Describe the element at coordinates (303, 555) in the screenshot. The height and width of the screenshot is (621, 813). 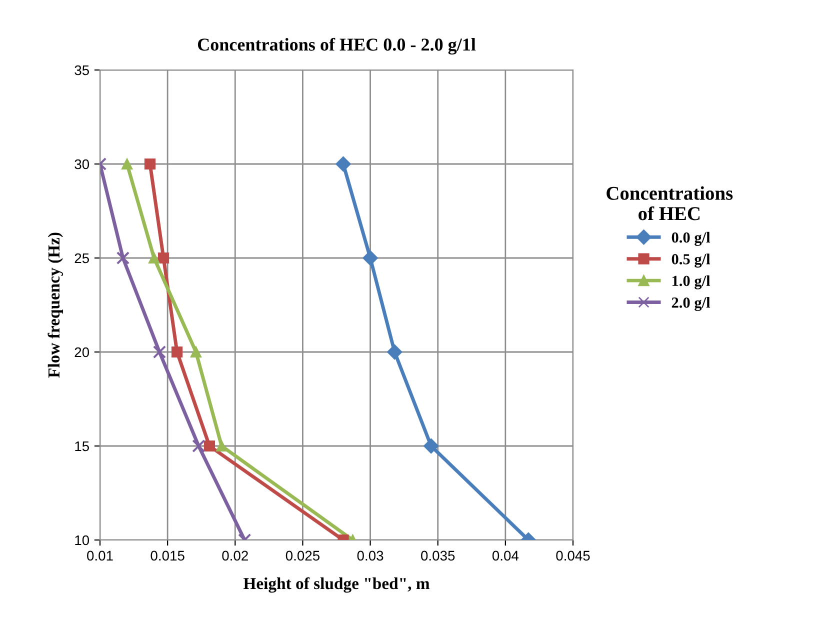
I see `x-tick-label: 0.025` at that location.